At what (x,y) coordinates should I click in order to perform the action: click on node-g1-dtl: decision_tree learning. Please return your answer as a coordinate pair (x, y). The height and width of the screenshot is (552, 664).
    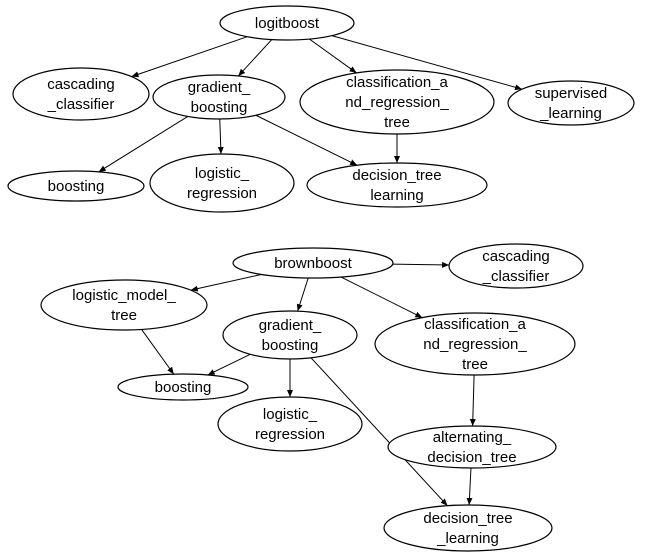
    Looking at the image, I should click on (397, 185).